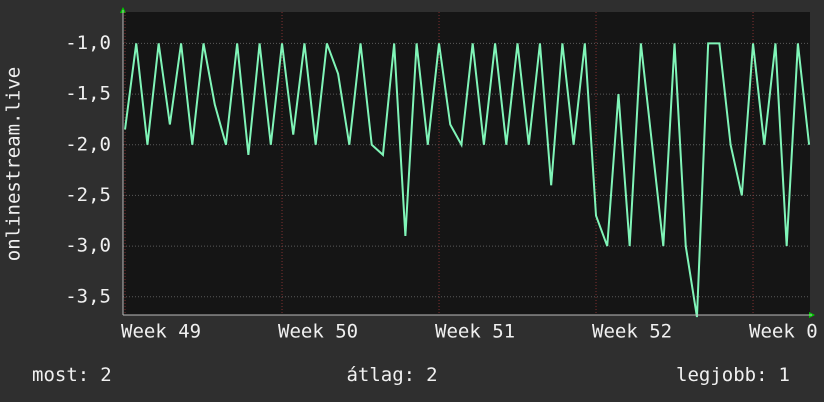 The image size is (824, 402). Describe the element at coordinates (783, 332) in the screenshot. I see `x-tick-label: Week 0` at that location.